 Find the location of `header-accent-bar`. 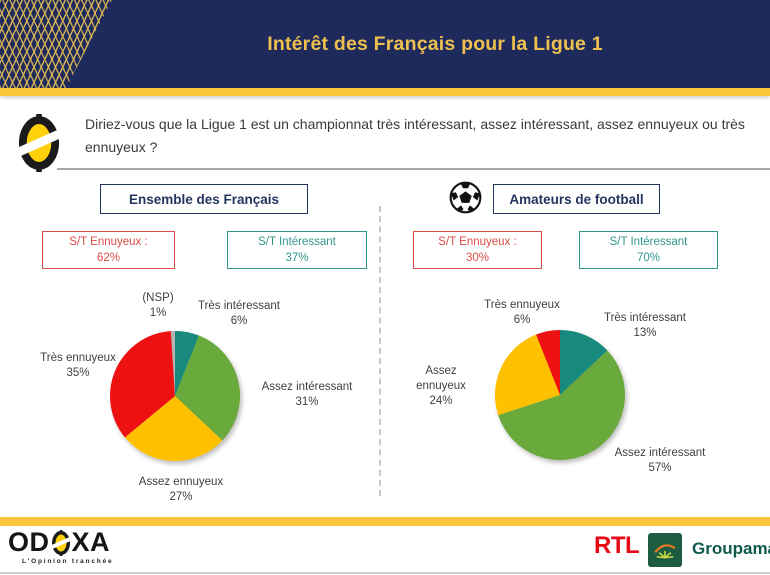

header-accent-bar is located at coordinates (385, 92).